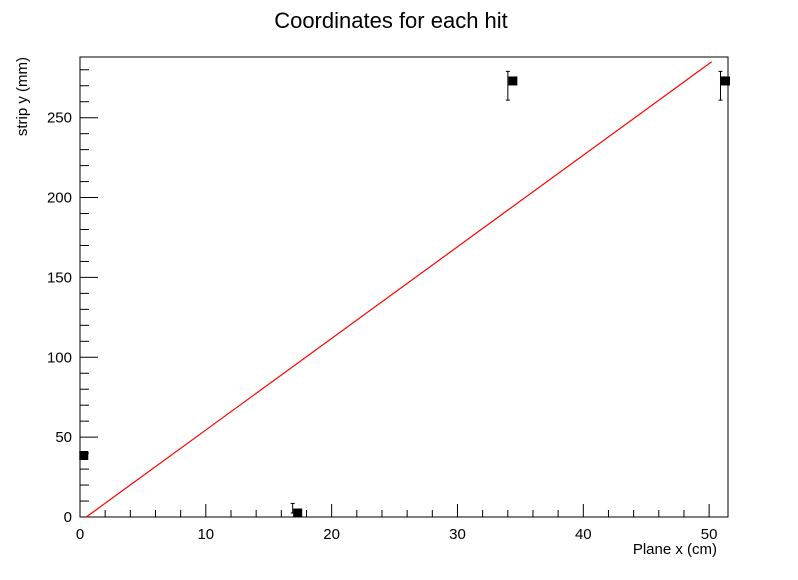 This screenshot has height=580, width=798. What do you see at coordinates (80, 534) in the screenshot?
I see `x-tick-label: 0` at bounding box center [80, 534].